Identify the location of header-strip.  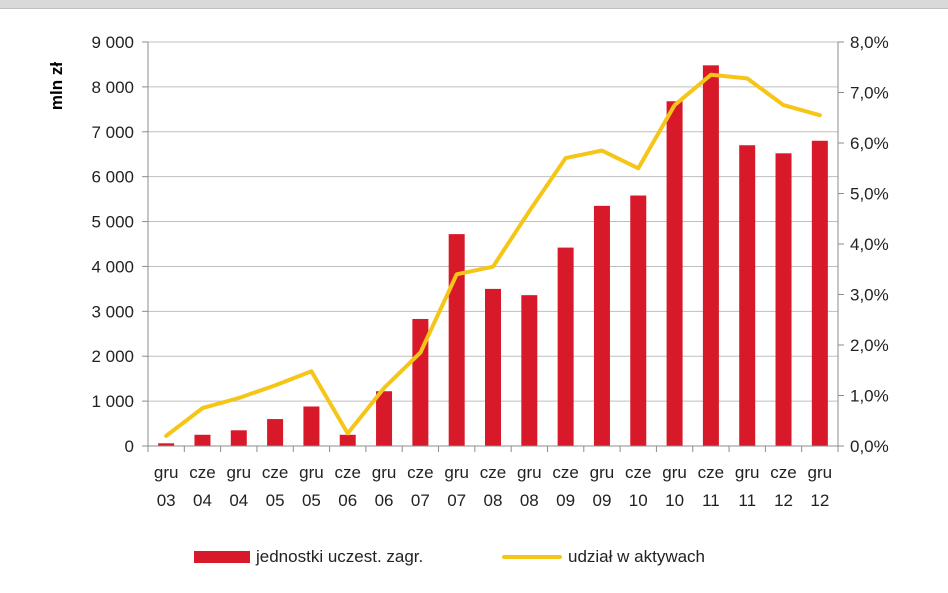
(474, 4).